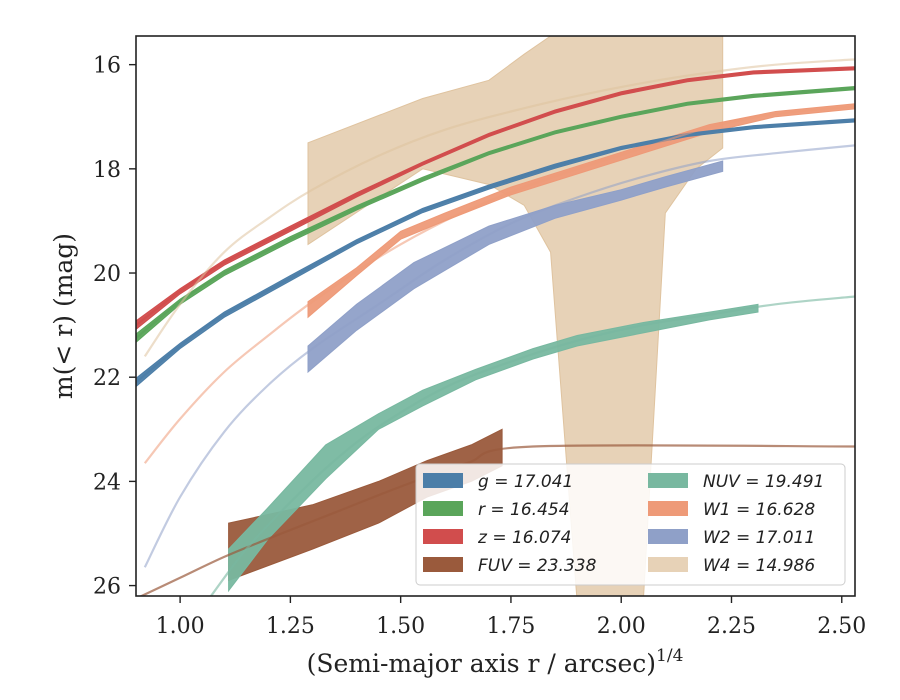 This screenshot has width=900, height=700. What do you see at coordinates (107, 482) in the screenshot?
I see `y-tick-label: 24` at bounding box center [107, 482].